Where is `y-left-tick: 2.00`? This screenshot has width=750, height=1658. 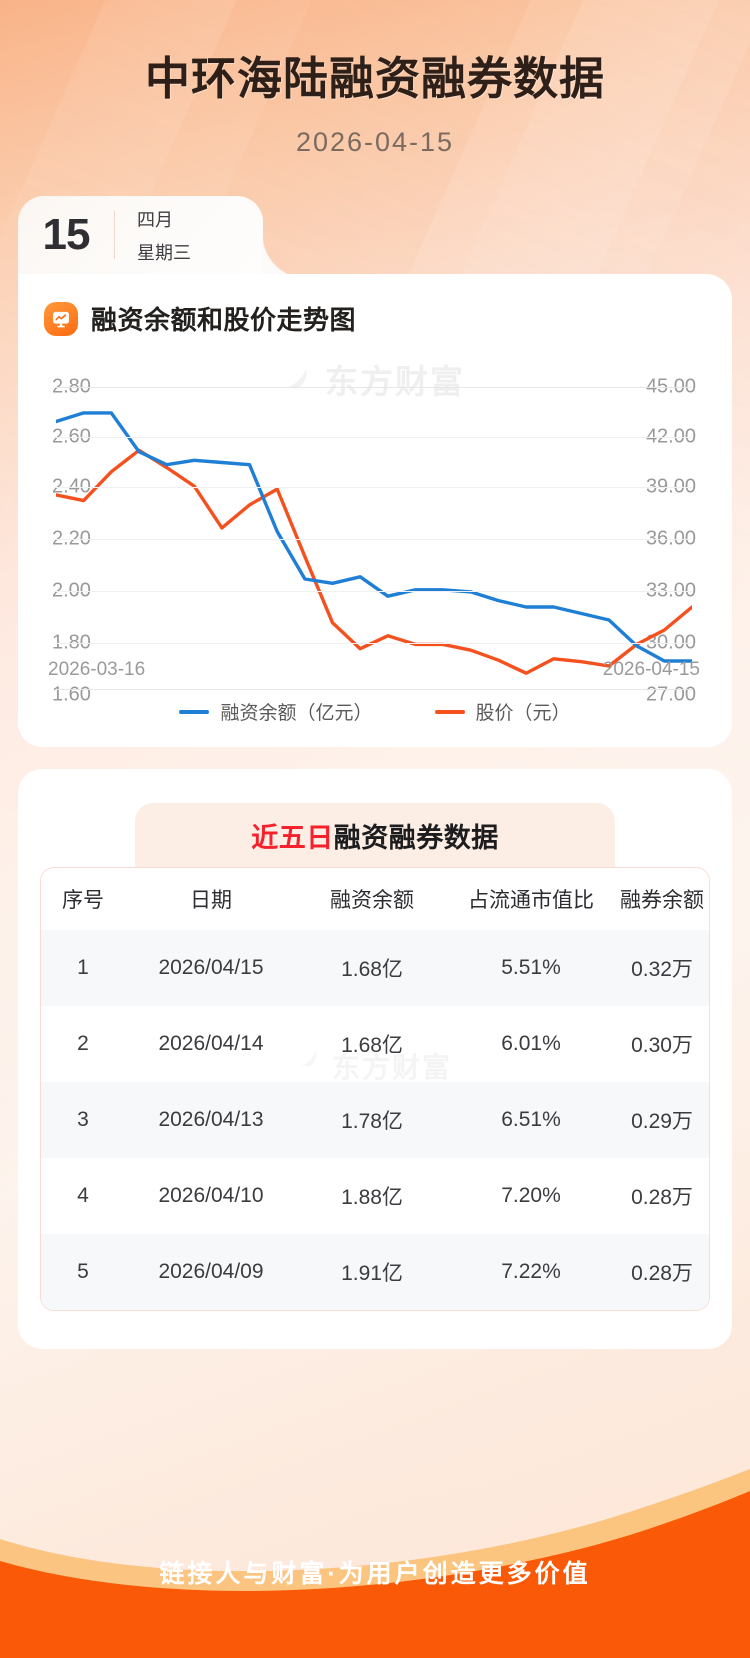
y-left-tick: 2.00 is located at coordinates (71, 590).